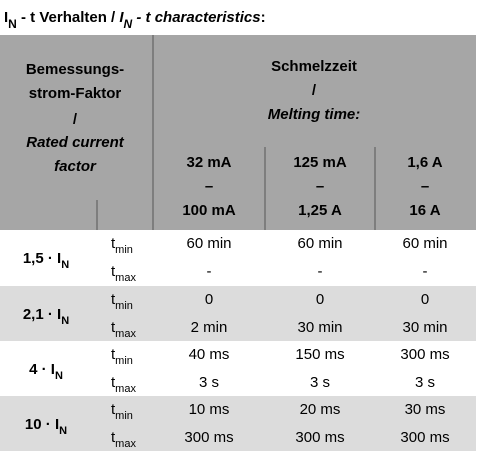  I want to click on row-factor: 10 · IN, so click(46, 426).